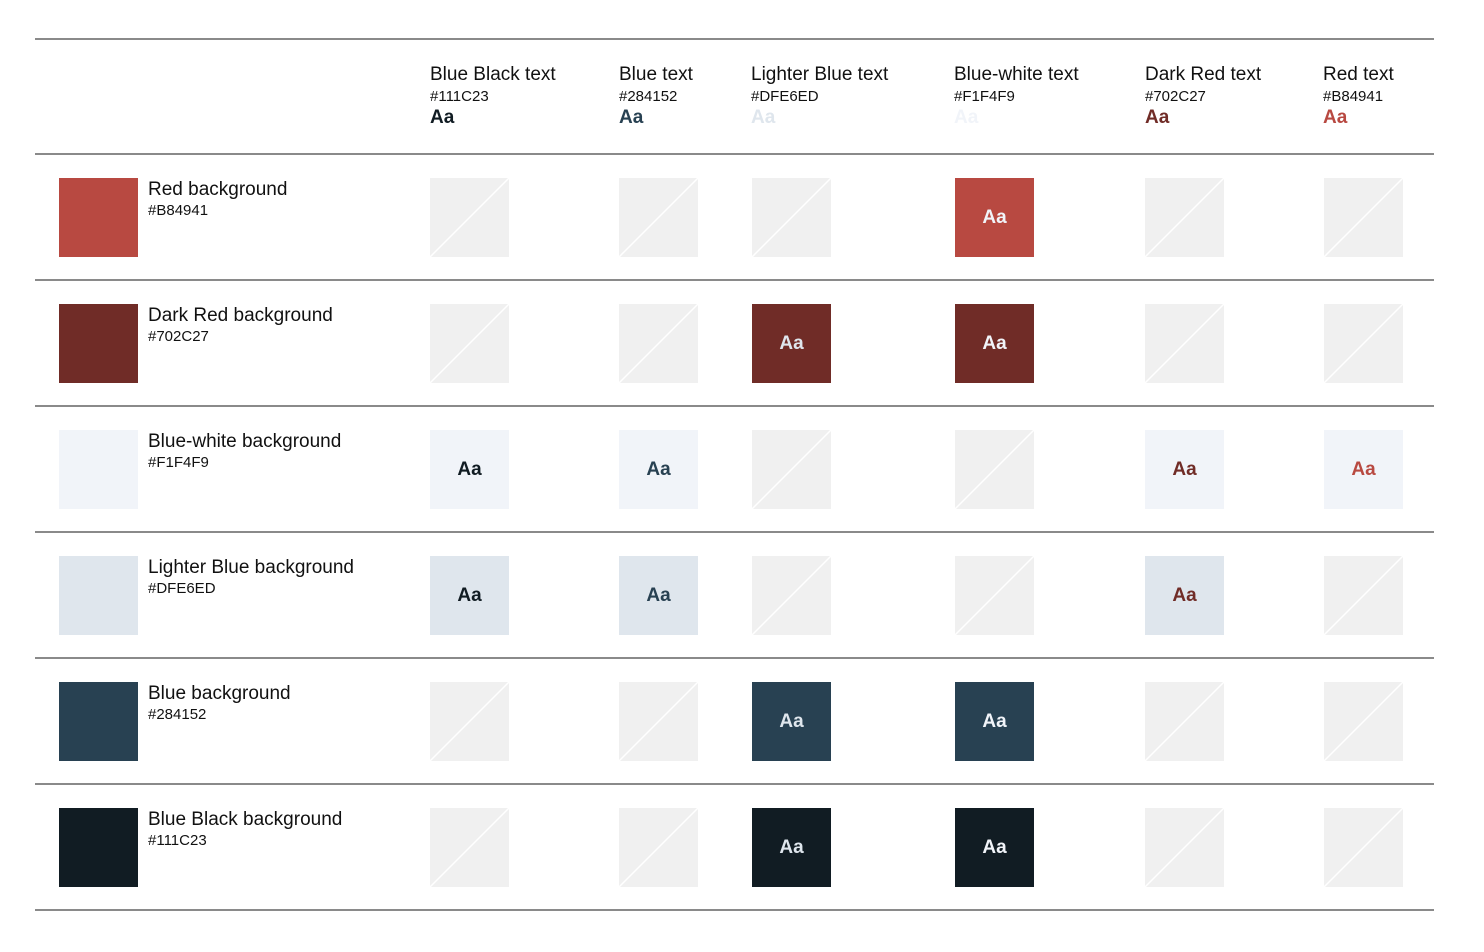 This screenshot has width=1484, height=952. I want to click on background-hex: #DFE6ED, so click(182, 588).